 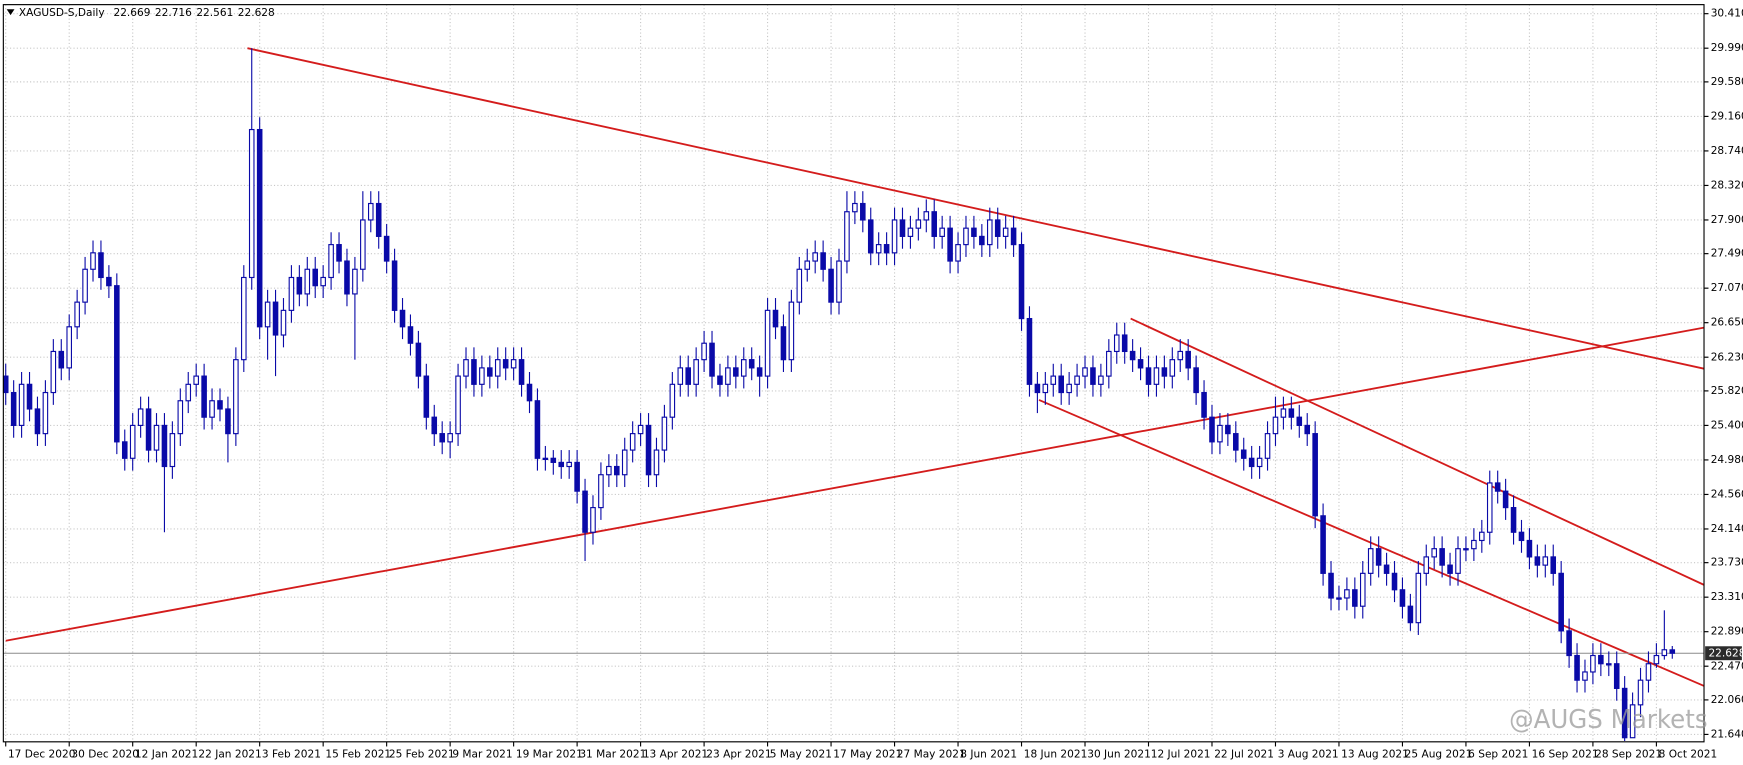 What do you see at coordinates (549, 753) in the screenshot?
I see `x-tick-label: 19 Mar 2021` at bounding box center [549, 753].